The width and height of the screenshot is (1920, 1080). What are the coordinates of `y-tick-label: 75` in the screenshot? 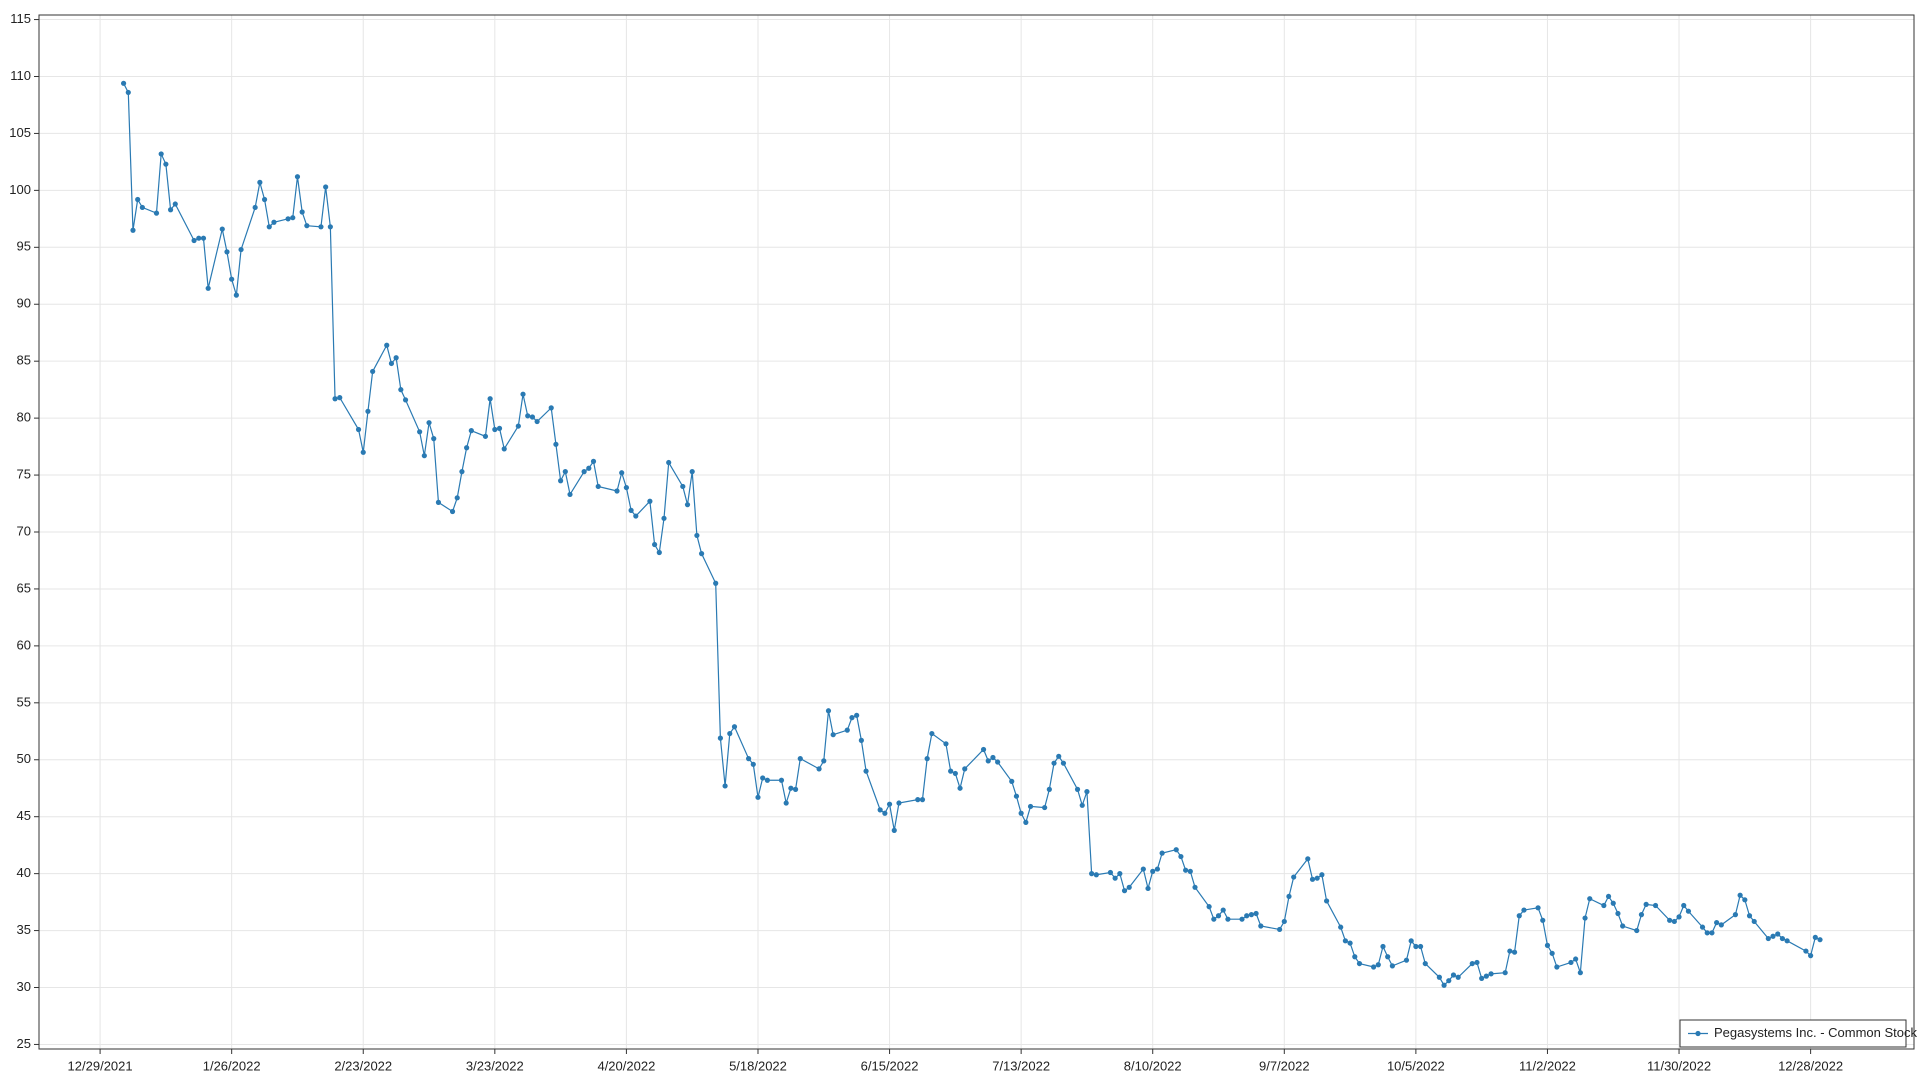 It's located at (24, 473).